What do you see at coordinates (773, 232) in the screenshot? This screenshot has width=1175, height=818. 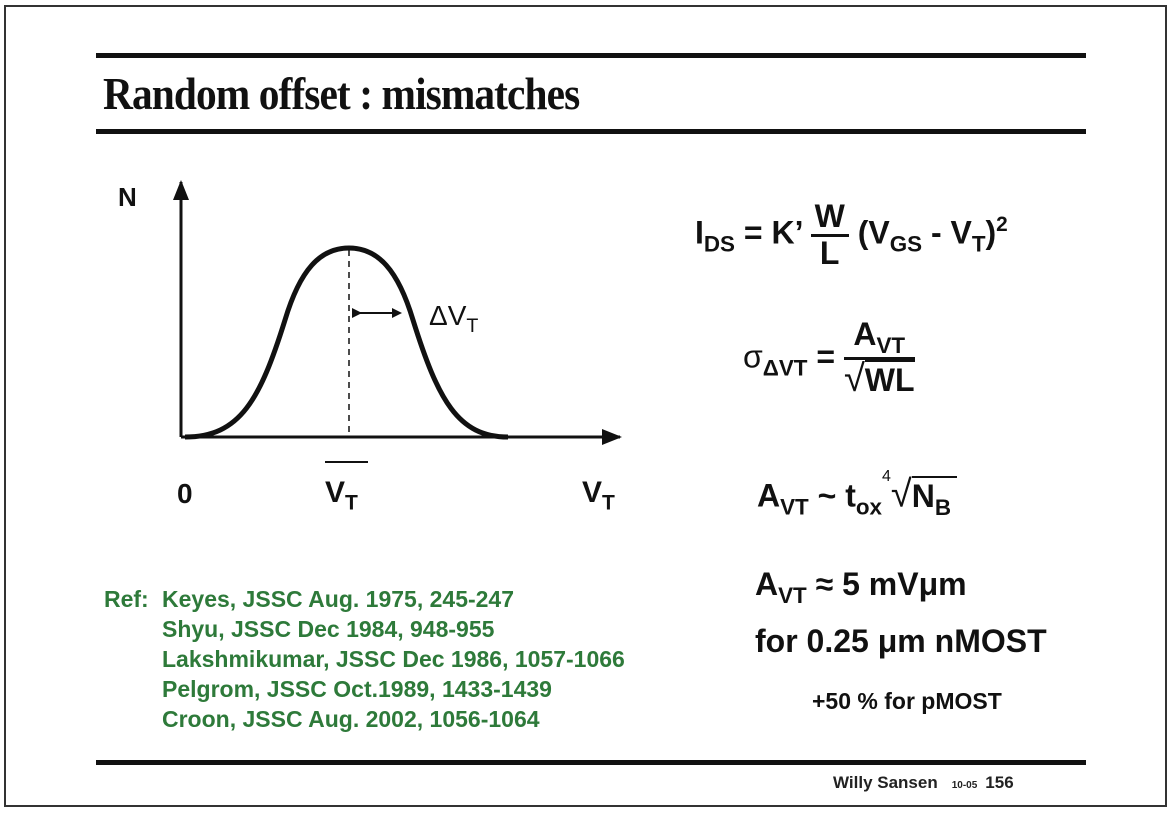 I see `eq-text: = K’` at bounding box center [773, 232].